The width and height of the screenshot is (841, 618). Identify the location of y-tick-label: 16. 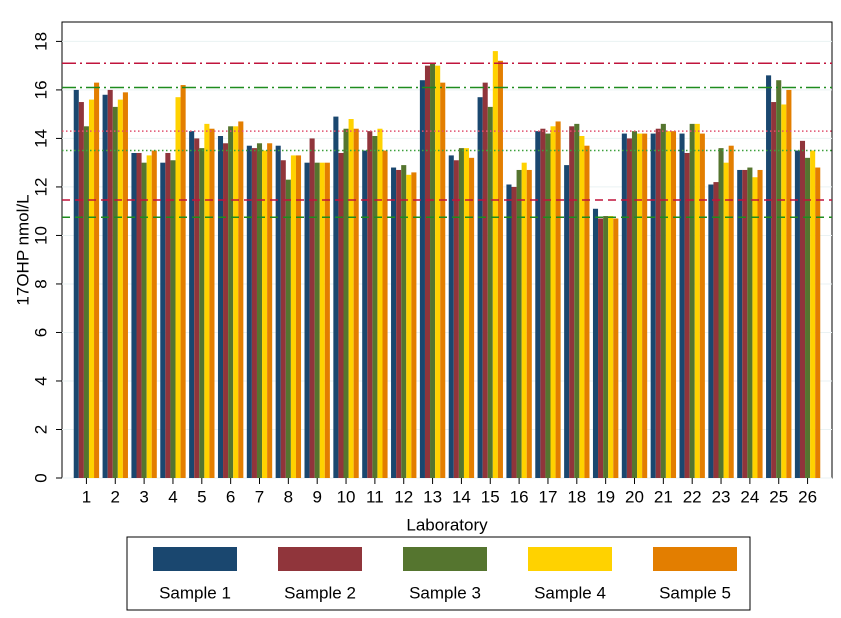
(40, 89).